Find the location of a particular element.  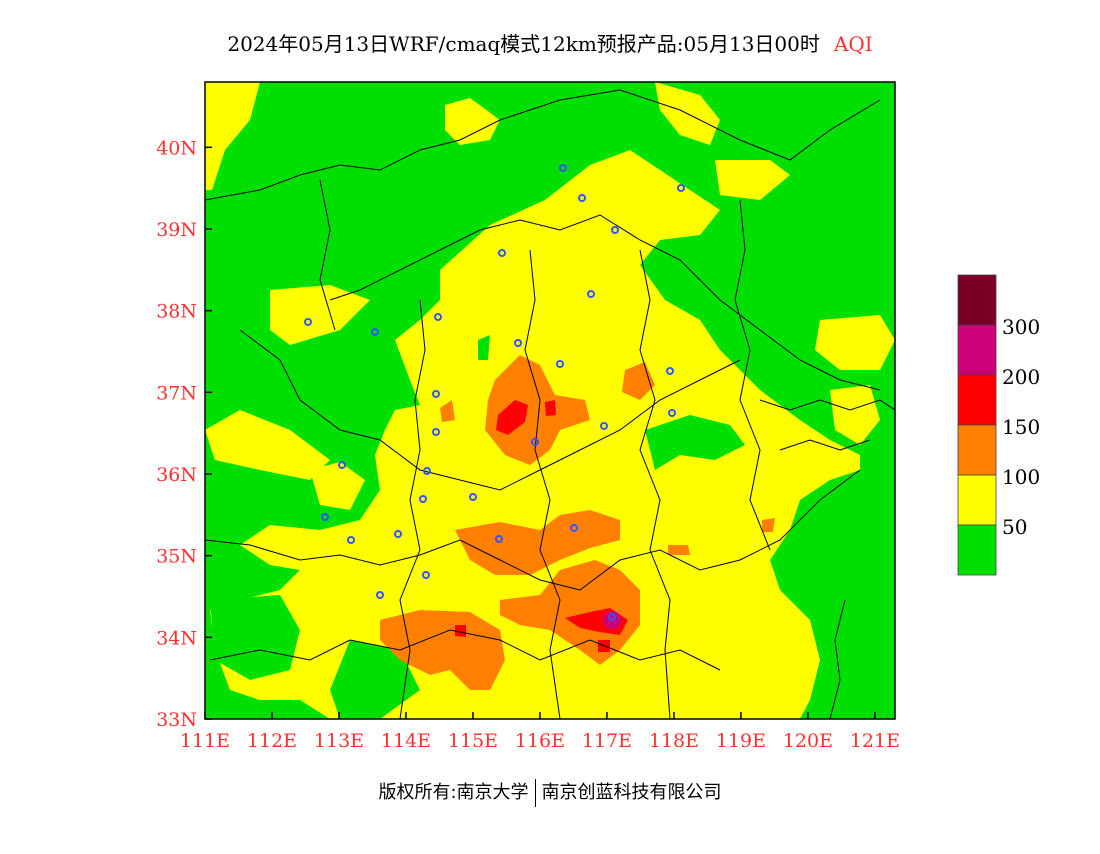

copyright-text: 版权所有:南京大学 is located at coordinates (453, 792).